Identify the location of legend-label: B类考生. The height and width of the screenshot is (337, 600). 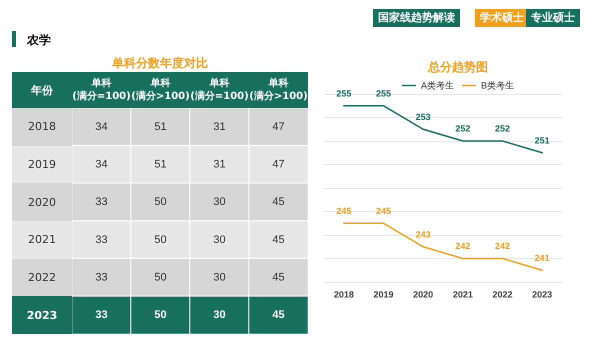
(497, 85).